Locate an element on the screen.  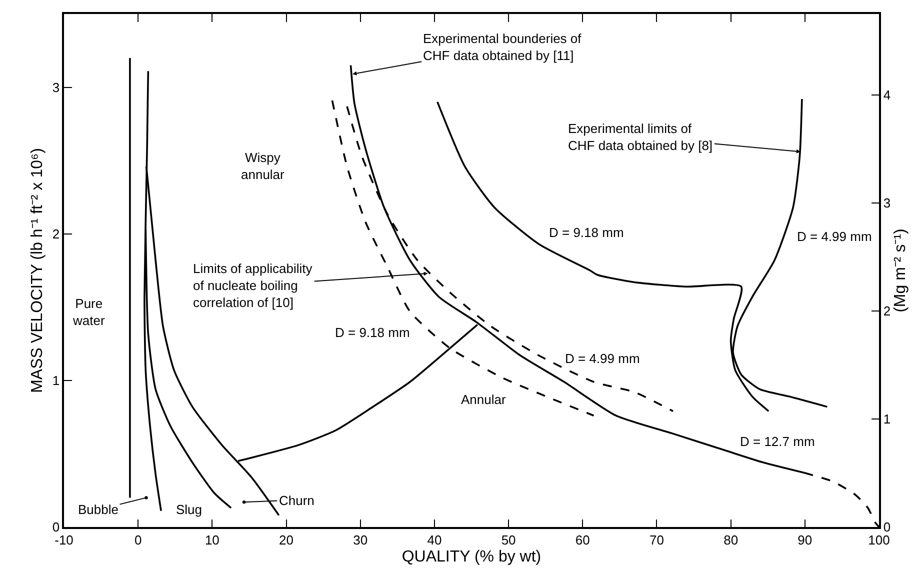
y2-tick-label: 2 is located at coordinates (887, 311).